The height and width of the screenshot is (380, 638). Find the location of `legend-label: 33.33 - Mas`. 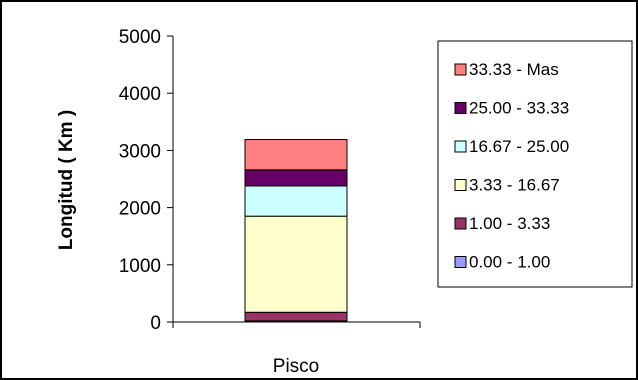

legend-label: 33.33 - Mas is located at coordinates (514, 69).